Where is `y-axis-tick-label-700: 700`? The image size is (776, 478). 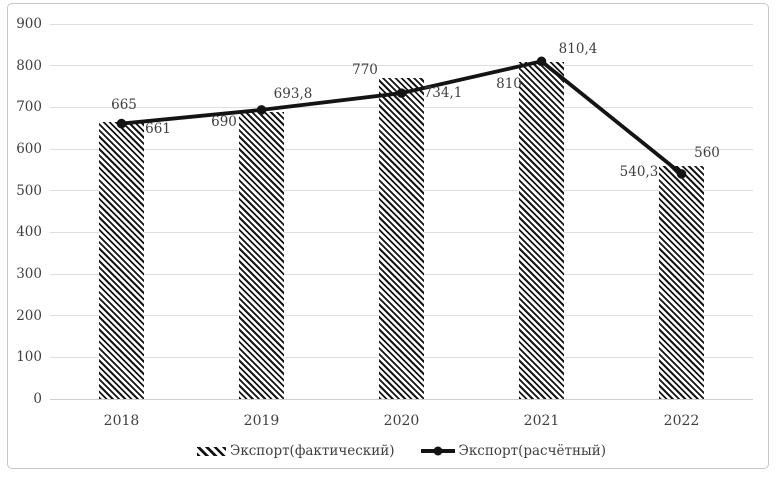
y-axis-tick-label-700: 700 is located at coordinates (29, 107).